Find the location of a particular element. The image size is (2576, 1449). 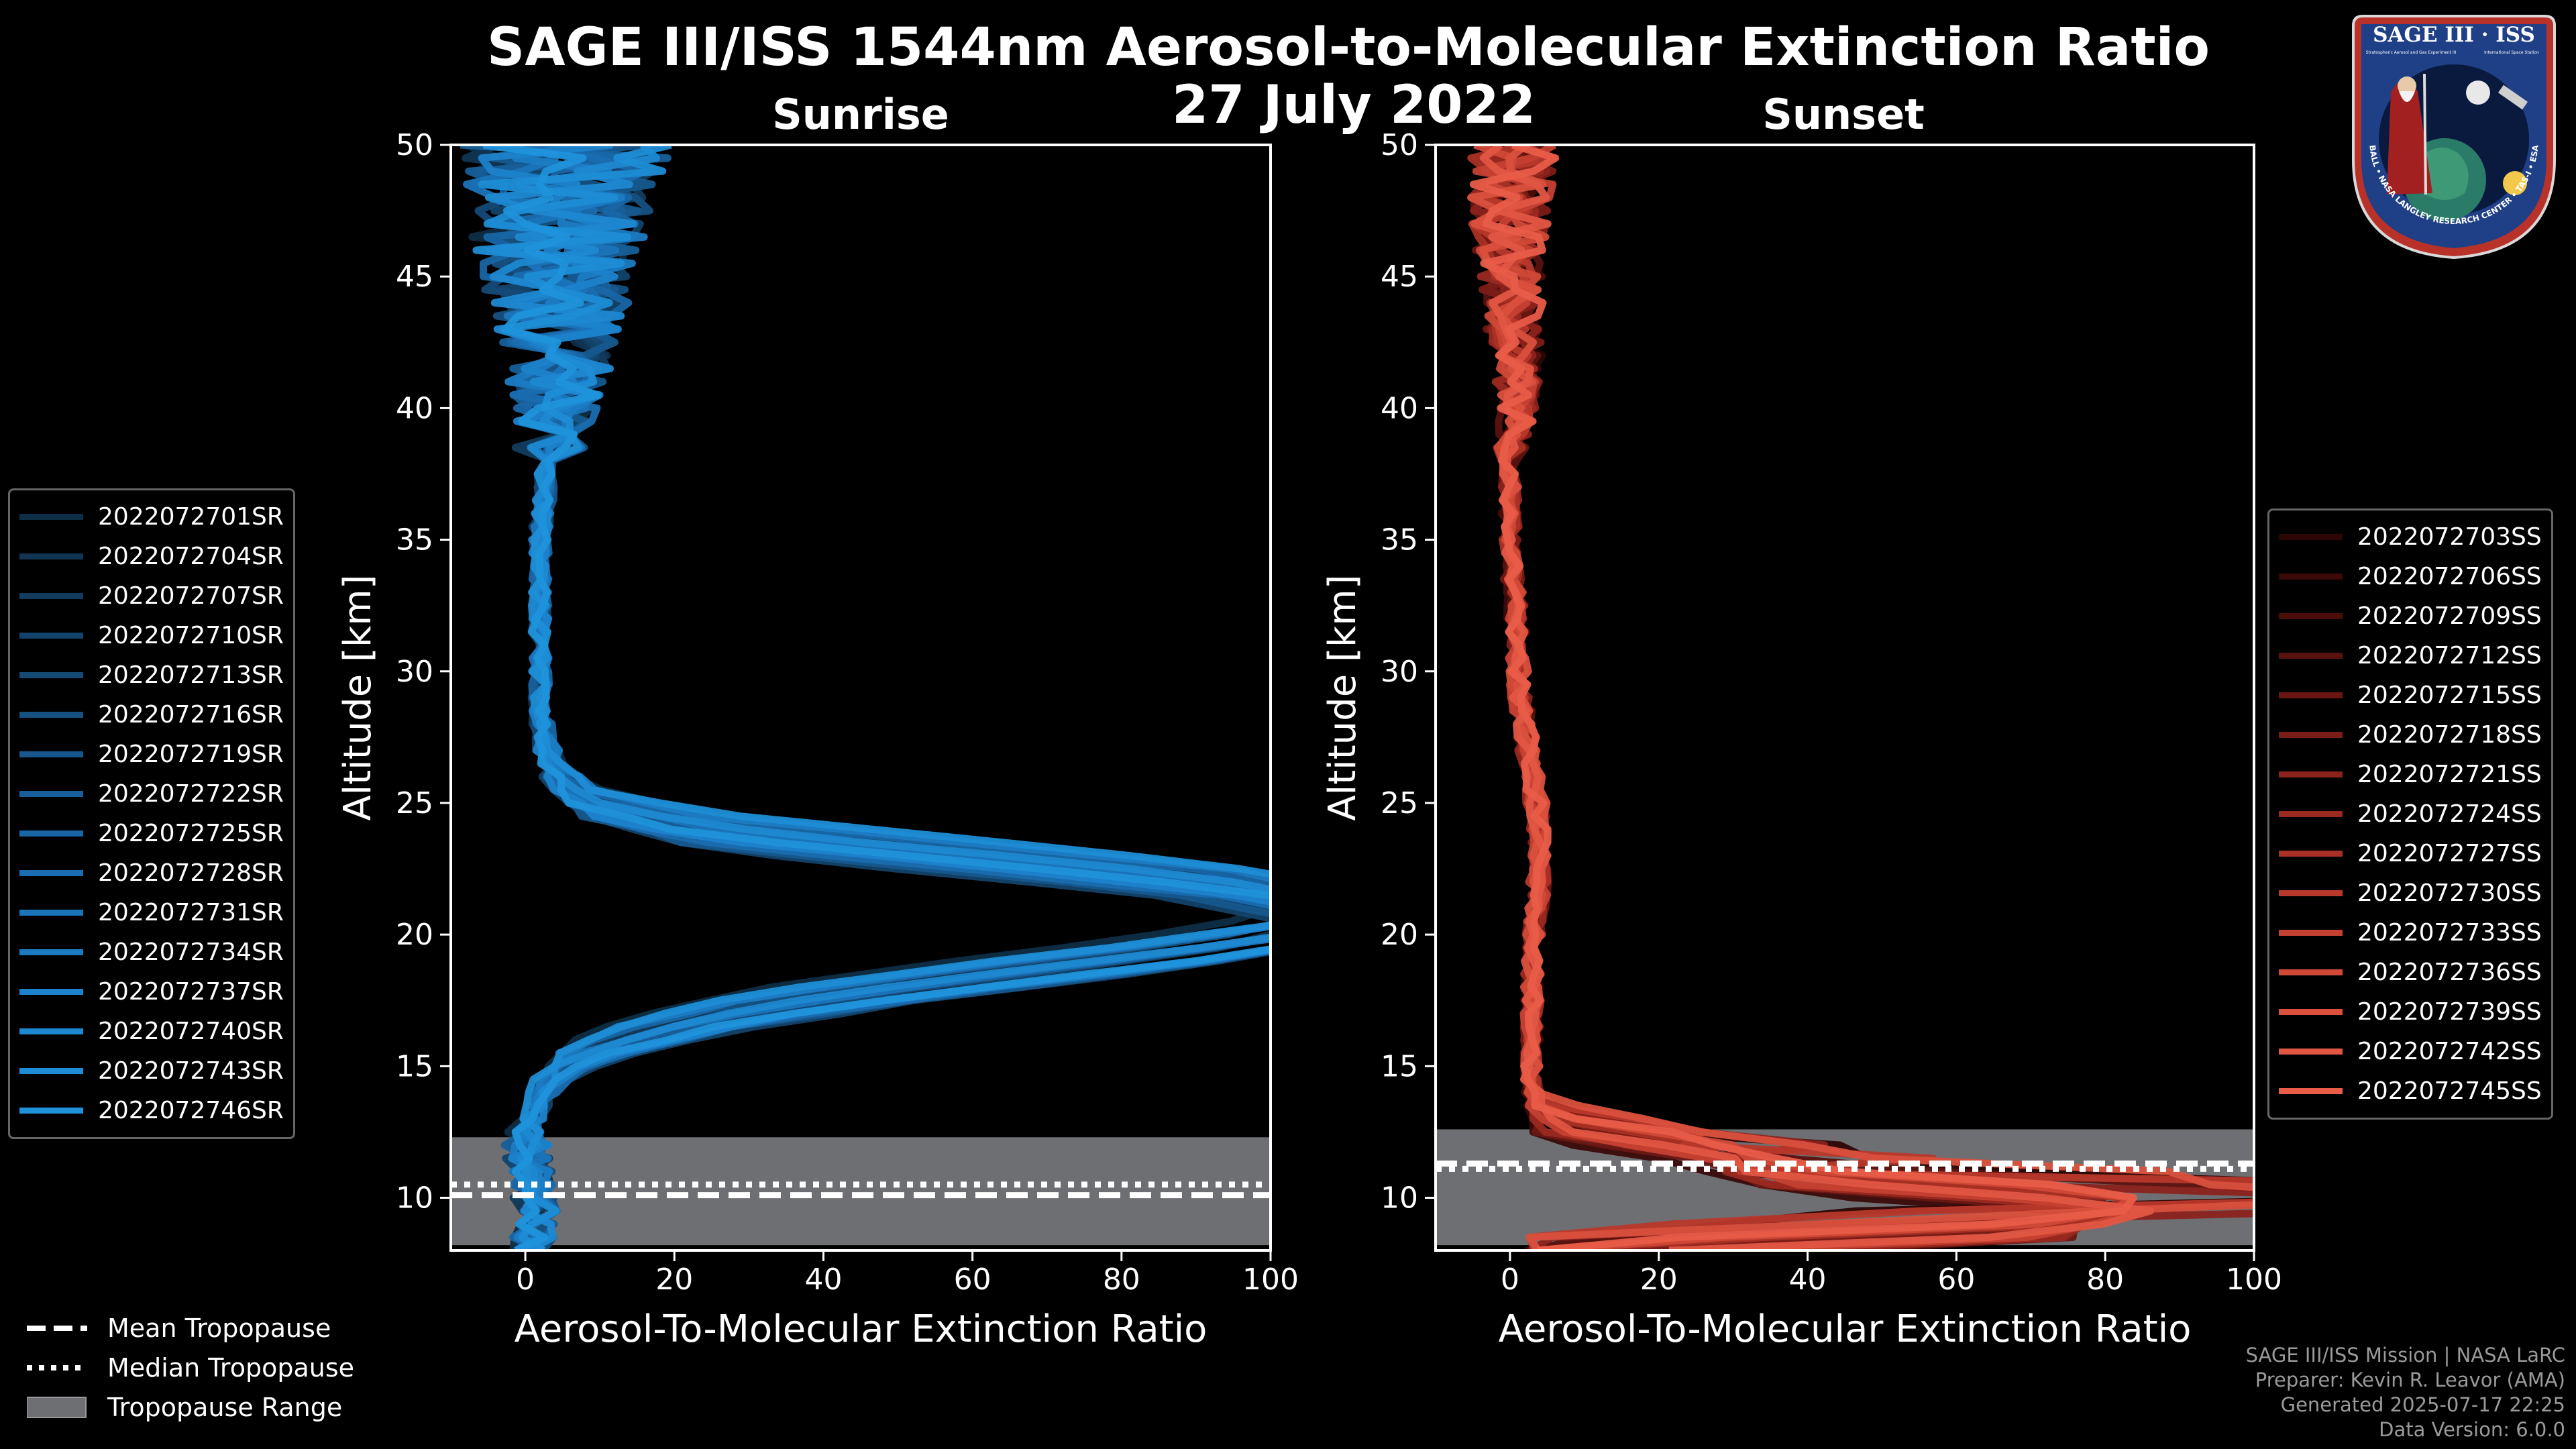

legend-item: 2022072728SR is located at coordinates (151, 873).